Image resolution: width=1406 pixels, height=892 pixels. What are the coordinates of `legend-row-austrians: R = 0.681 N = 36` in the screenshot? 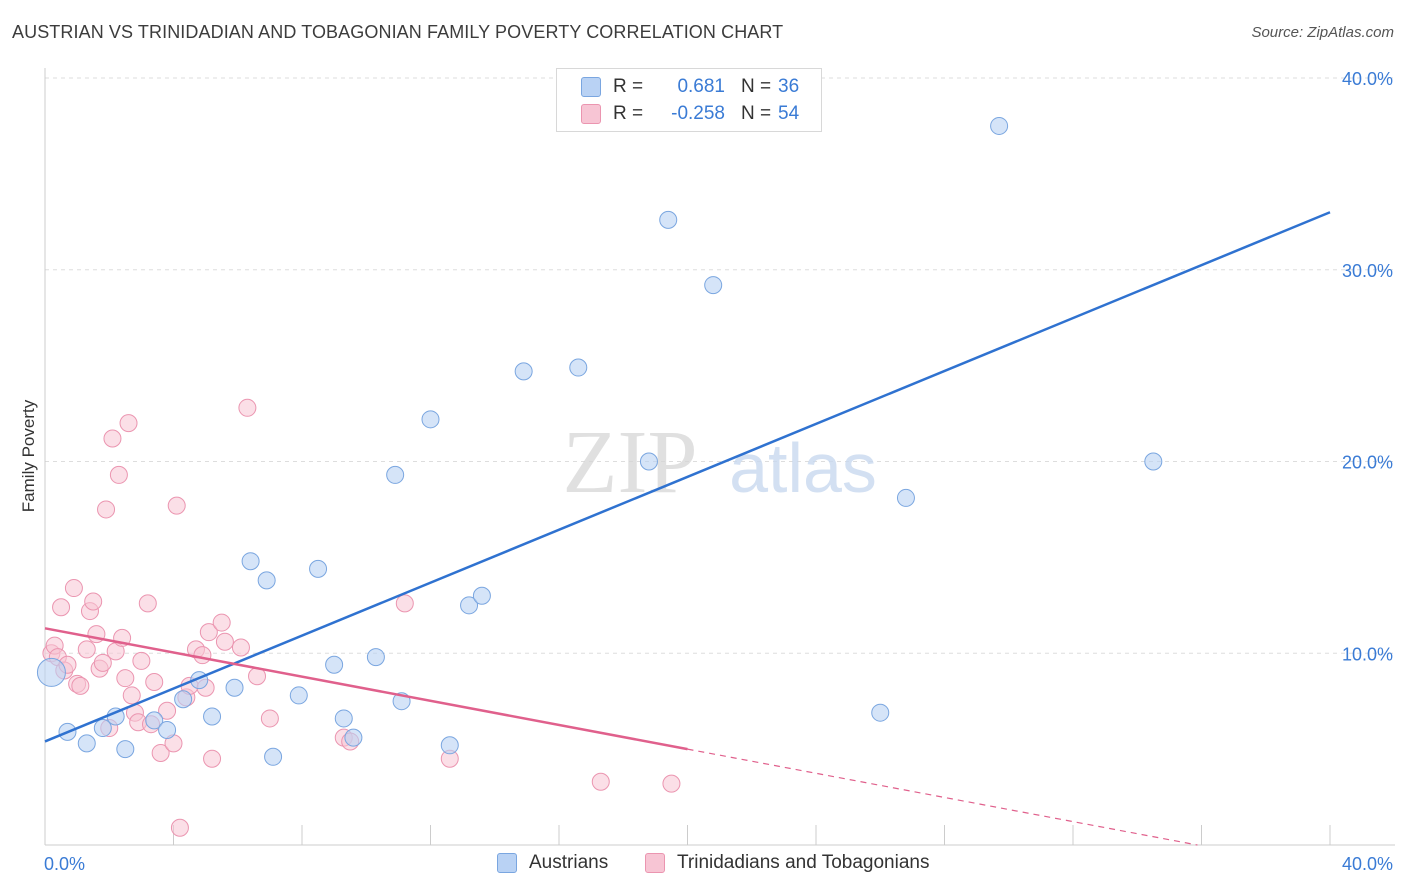 It's located at (690, 87).